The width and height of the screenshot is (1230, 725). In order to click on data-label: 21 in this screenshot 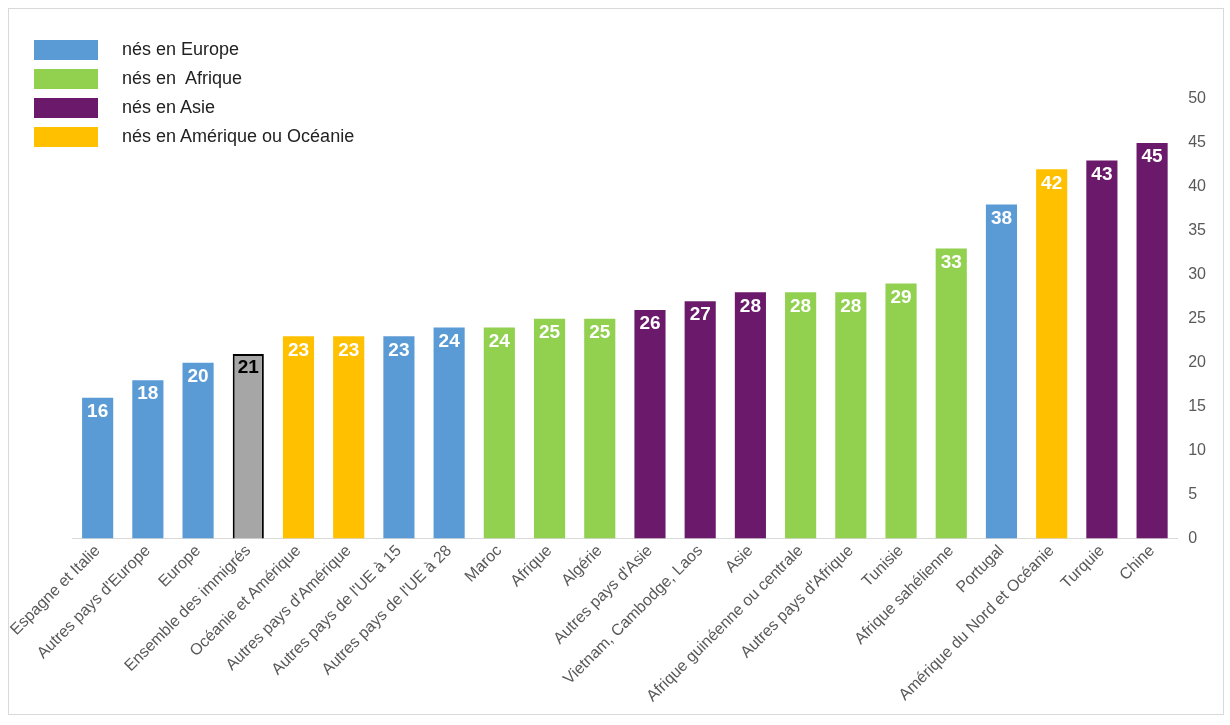, I will do `click(248, 367)`.